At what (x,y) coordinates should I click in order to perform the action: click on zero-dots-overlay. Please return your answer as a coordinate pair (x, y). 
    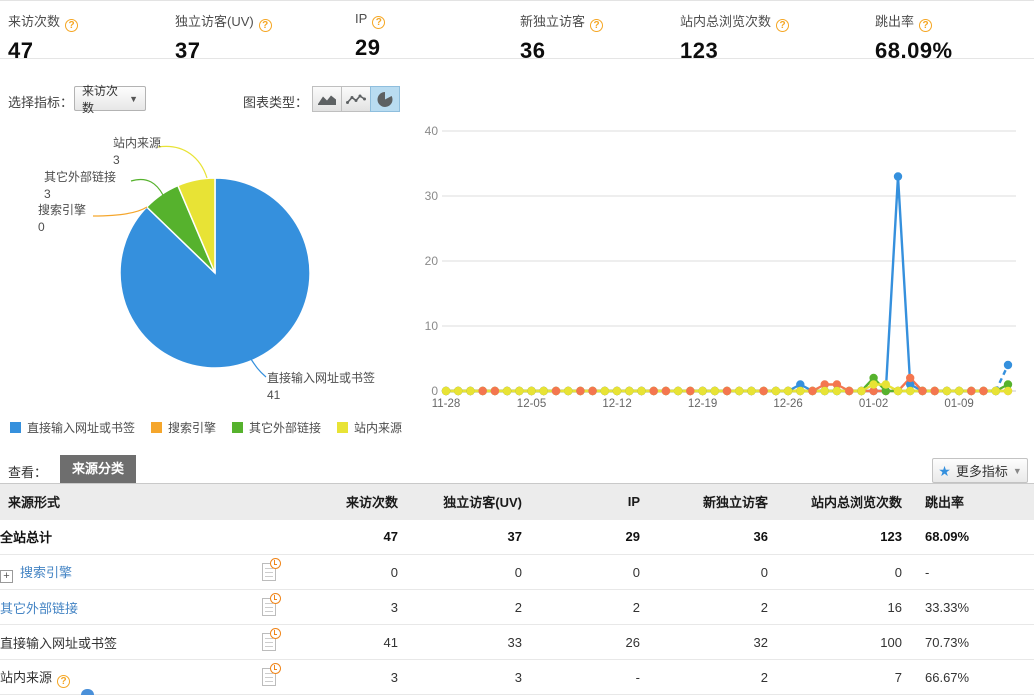
    Looking at the image, I should click on (733, 391).